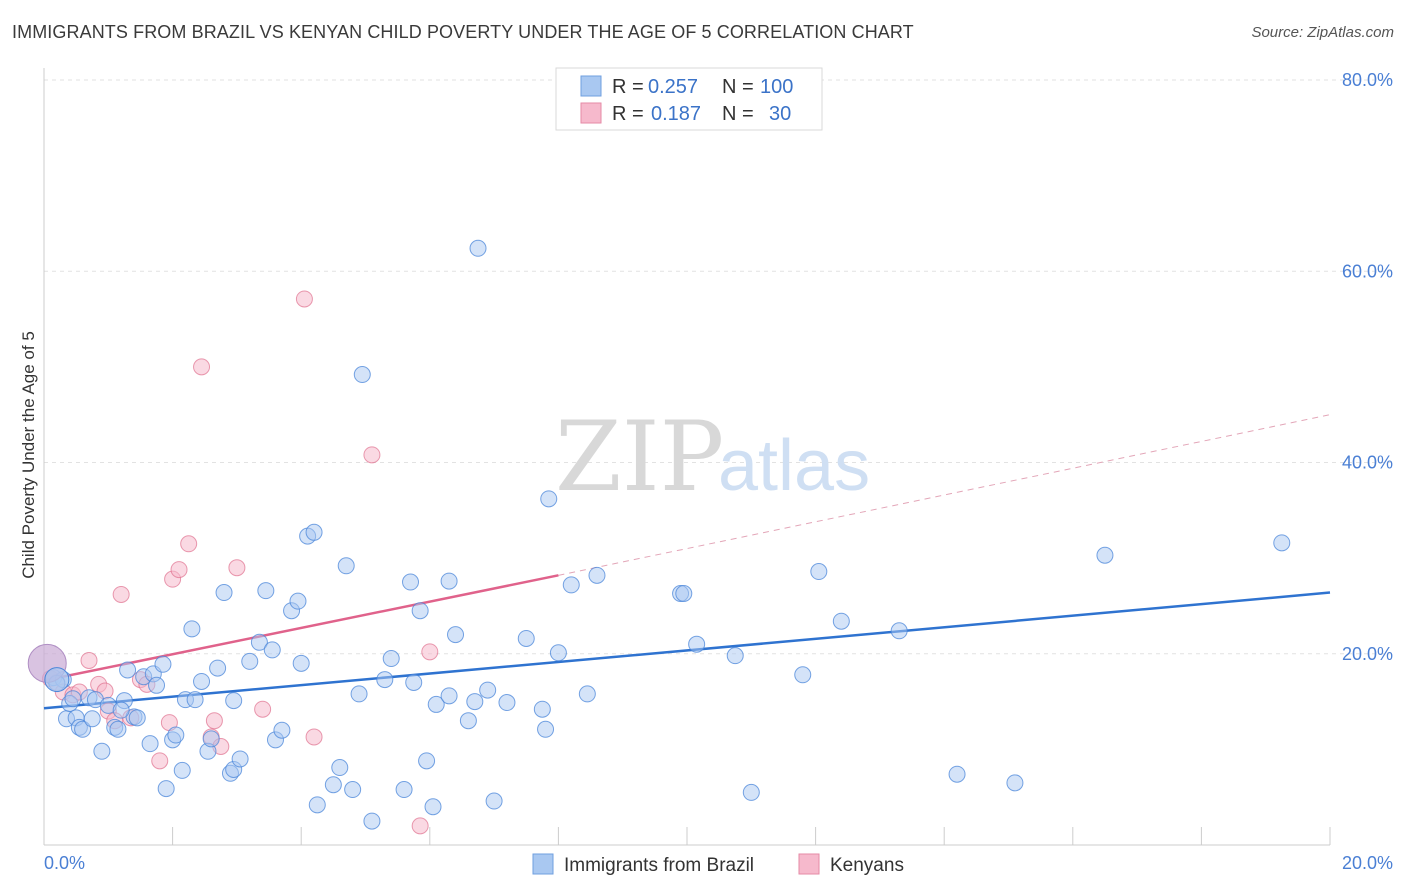 The height and width of the screenshot is (892, 1406). Describe the element at coordinates (591, 86) in the screenshot. I see `legend-swatch-brazil` at that location.